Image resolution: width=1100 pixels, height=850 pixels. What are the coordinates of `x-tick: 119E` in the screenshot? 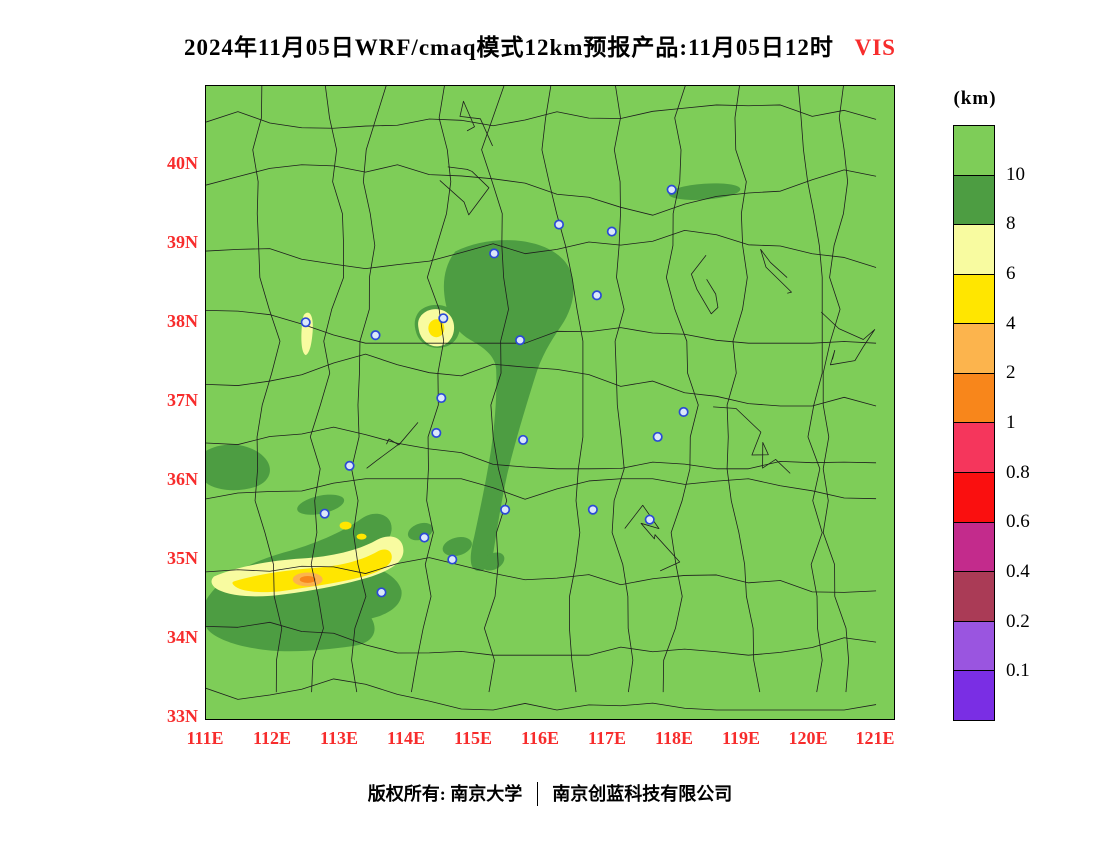 It's located at (741, 738).